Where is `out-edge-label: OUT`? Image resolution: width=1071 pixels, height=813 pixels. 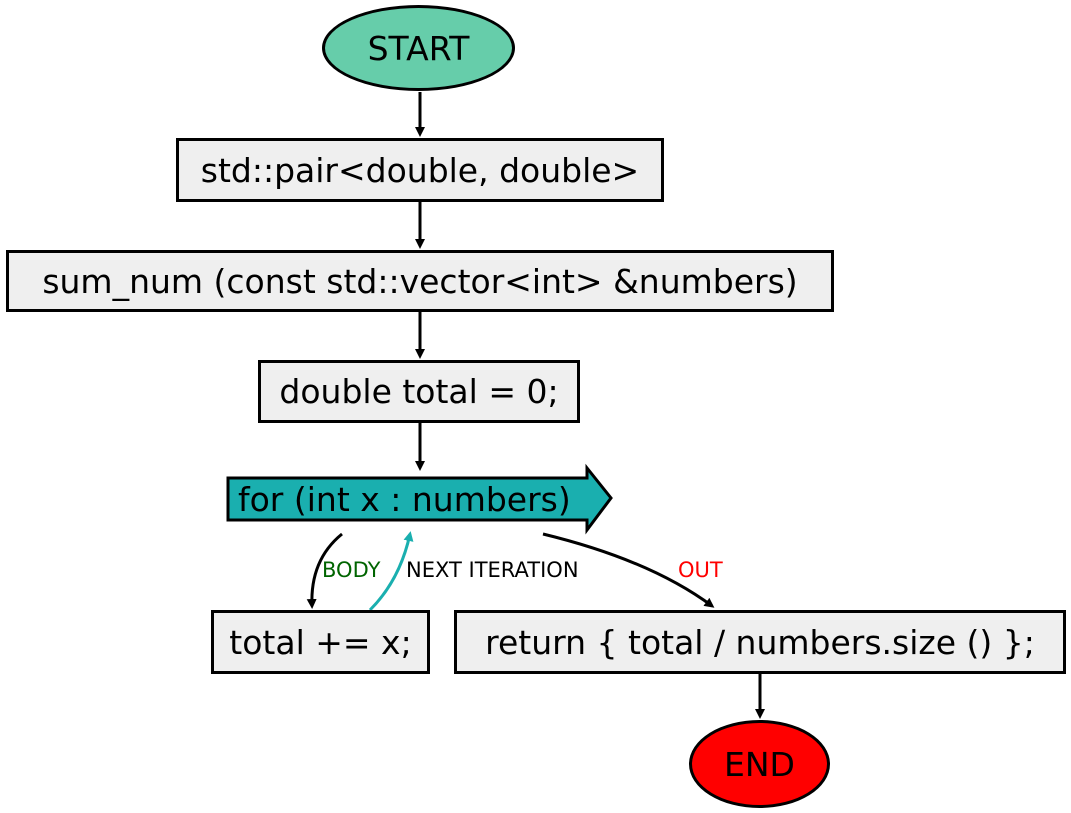
out-edge-label: OUT is located at coordinates (700, 570).